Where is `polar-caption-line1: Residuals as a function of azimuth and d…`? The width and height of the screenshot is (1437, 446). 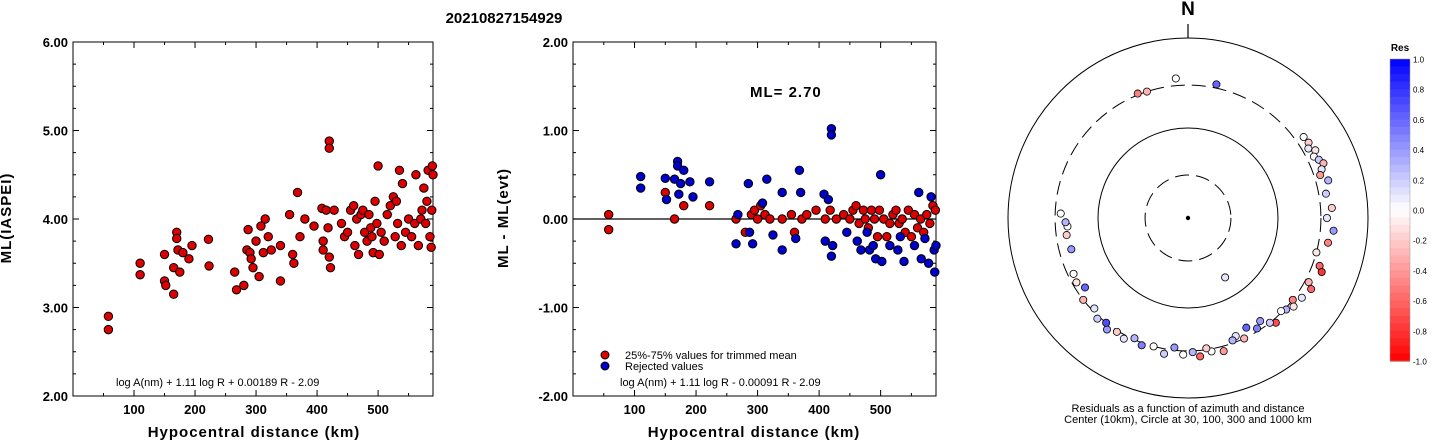
polar-caption-line1: Residuals as a function of azimuth and d… is located at coordinates (1188, 409).